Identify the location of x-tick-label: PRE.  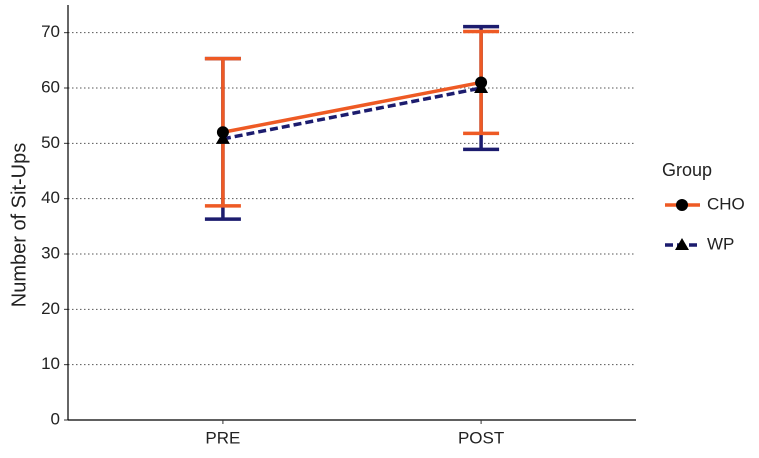
(222, 437).